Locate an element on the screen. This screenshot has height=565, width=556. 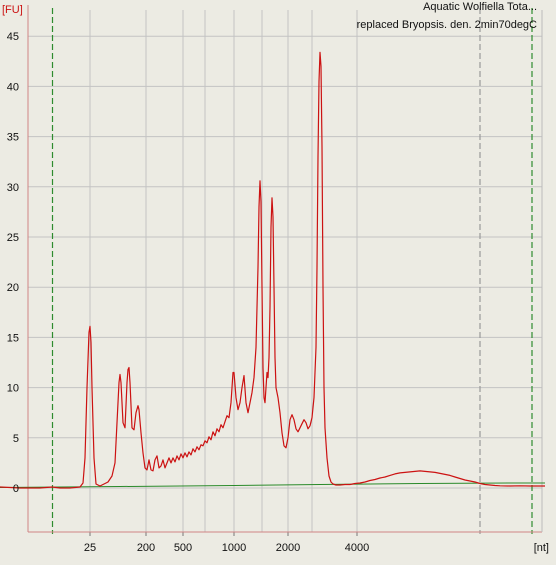
y-tick-label: 10 is located at coordinates (13, 389).